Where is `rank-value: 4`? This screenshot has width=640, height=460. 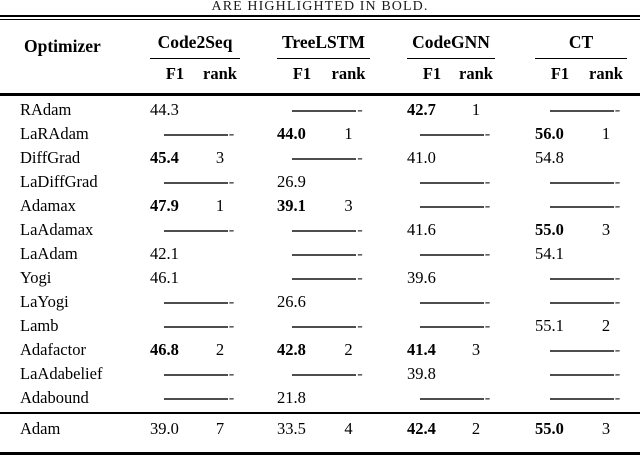
rank-value: 4 is located at coordinates (348, 428).